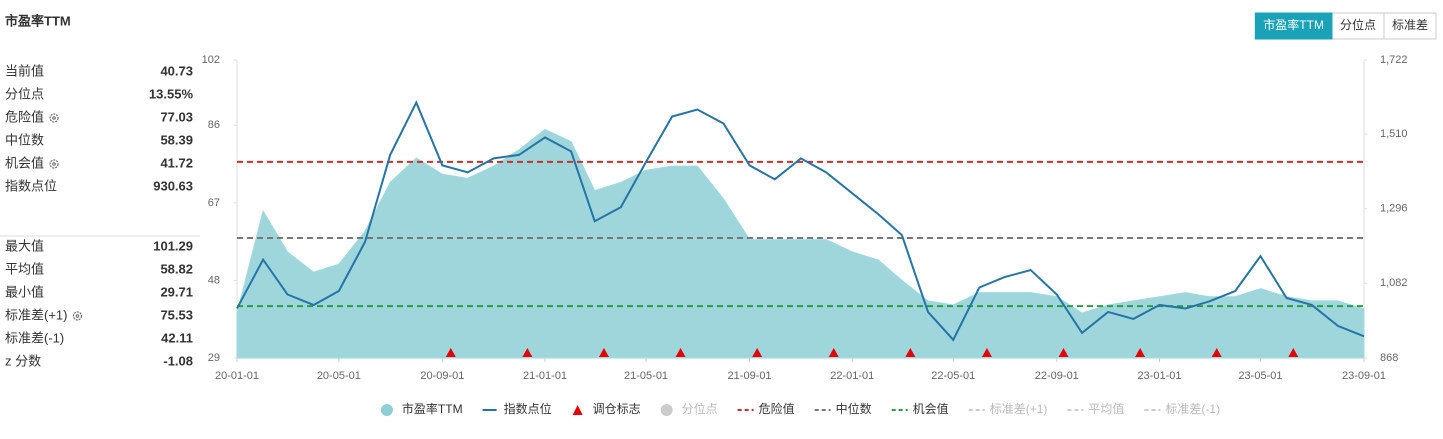  Describe the element at coordinates (176, 139) in the screenshot. I see `stat-value: 58.39` at that location.